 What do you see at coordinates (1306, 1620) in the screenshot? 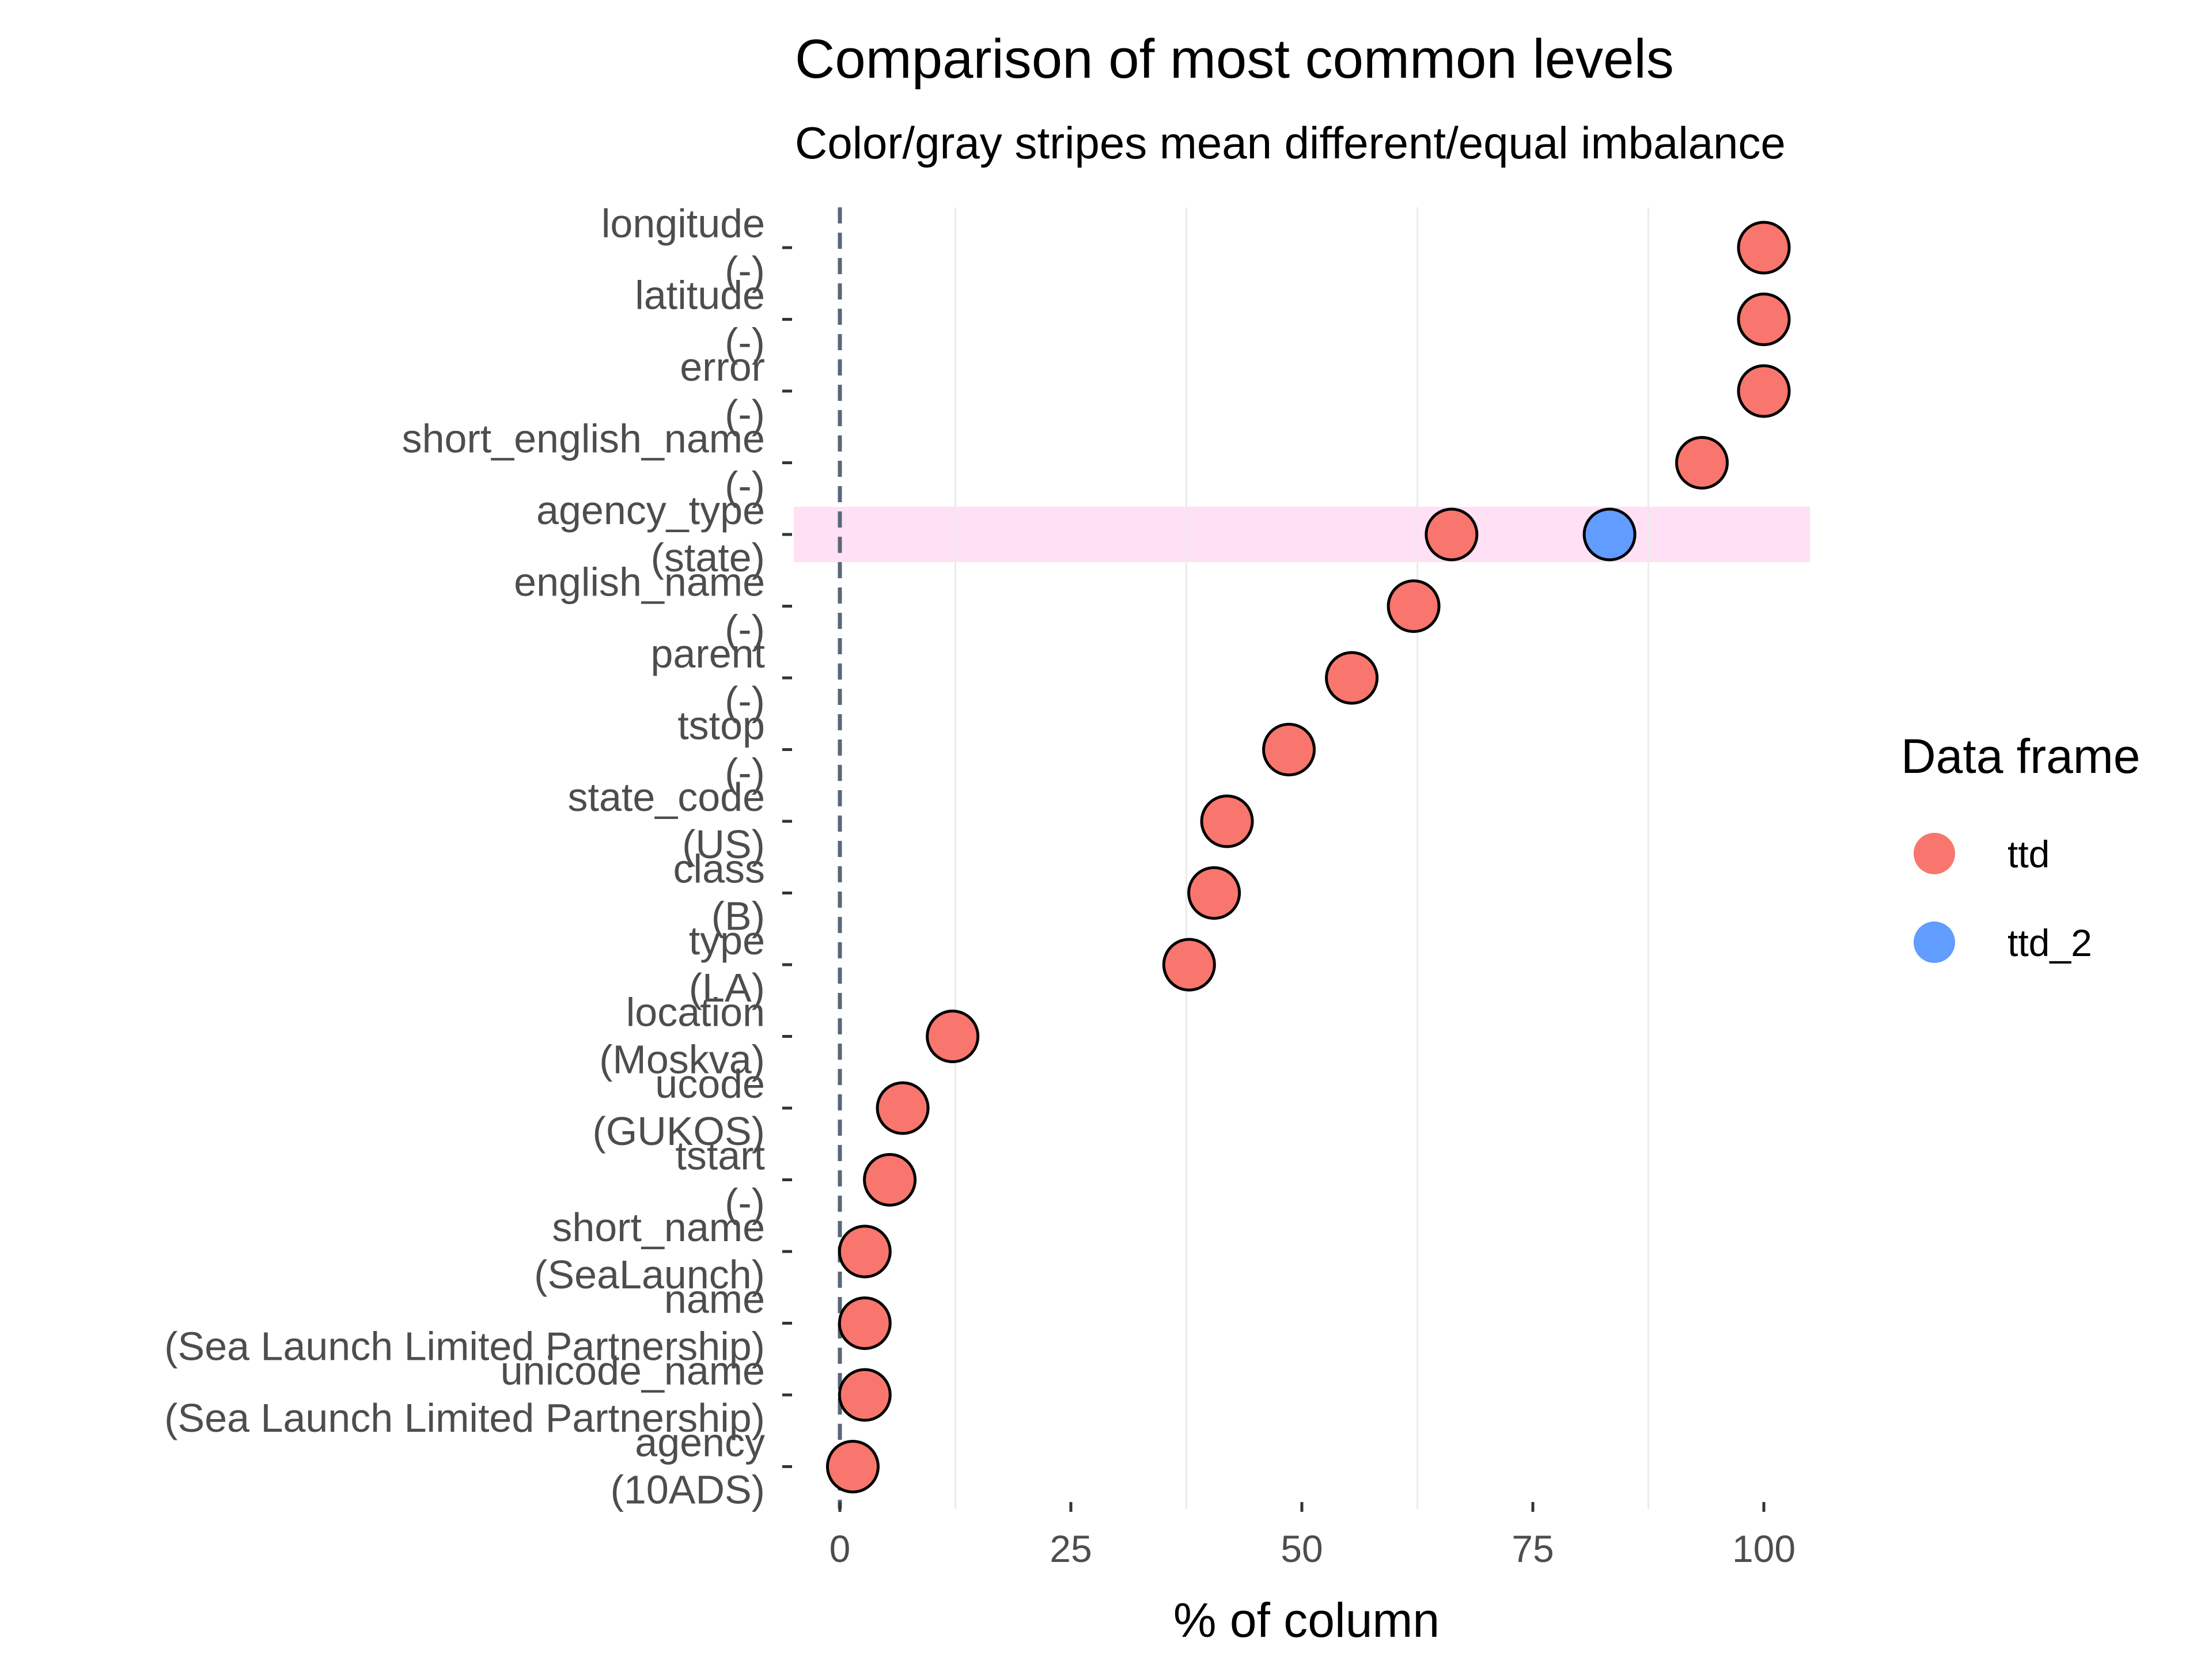
I see `x-axis-label: % of column` at bounding box center [1306, 1620].